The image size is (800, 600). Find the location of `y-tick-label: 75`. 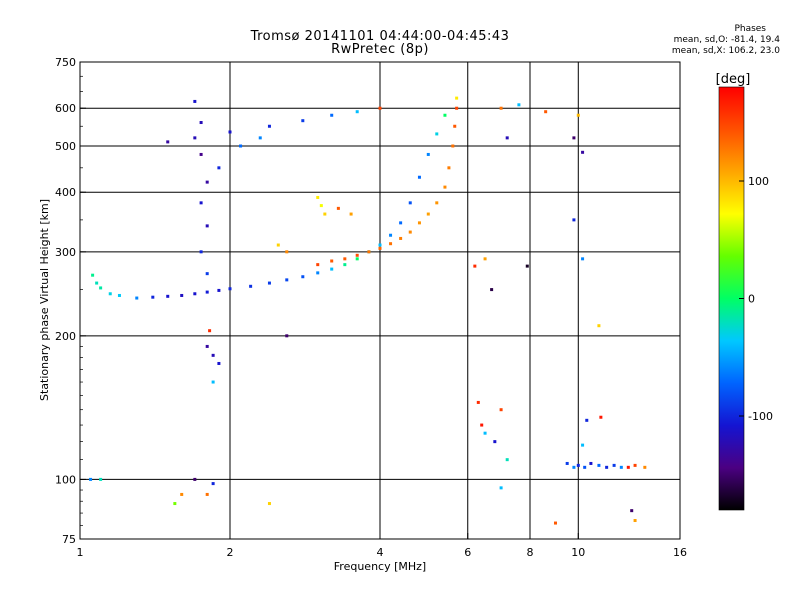

y-tick-label: 75 is located at coordinates (69, 539).